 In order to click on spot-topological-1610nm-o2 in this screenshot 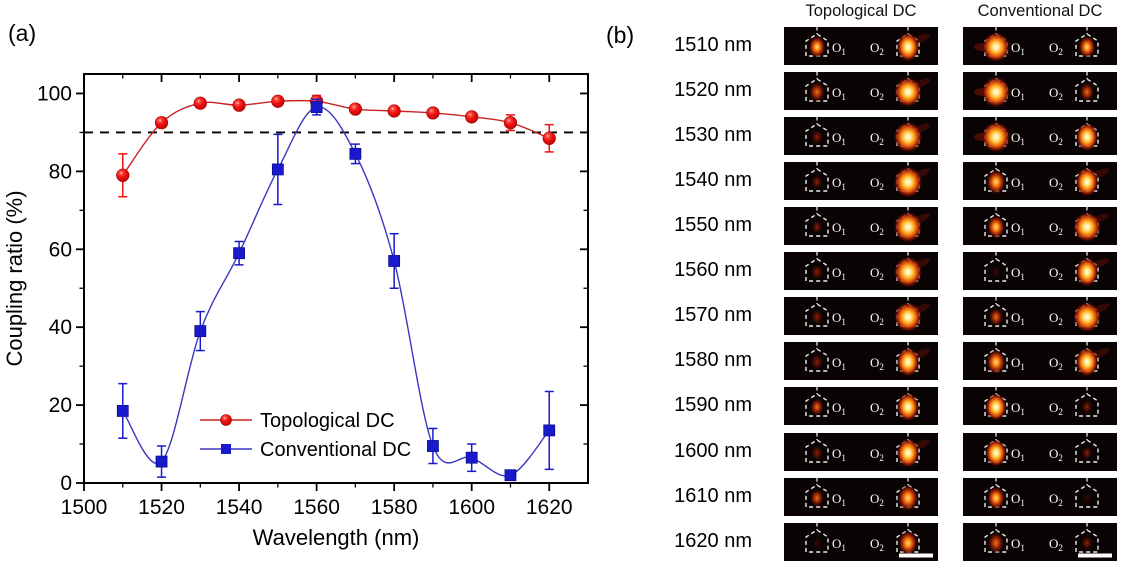, I will do `click(908, 497)`.